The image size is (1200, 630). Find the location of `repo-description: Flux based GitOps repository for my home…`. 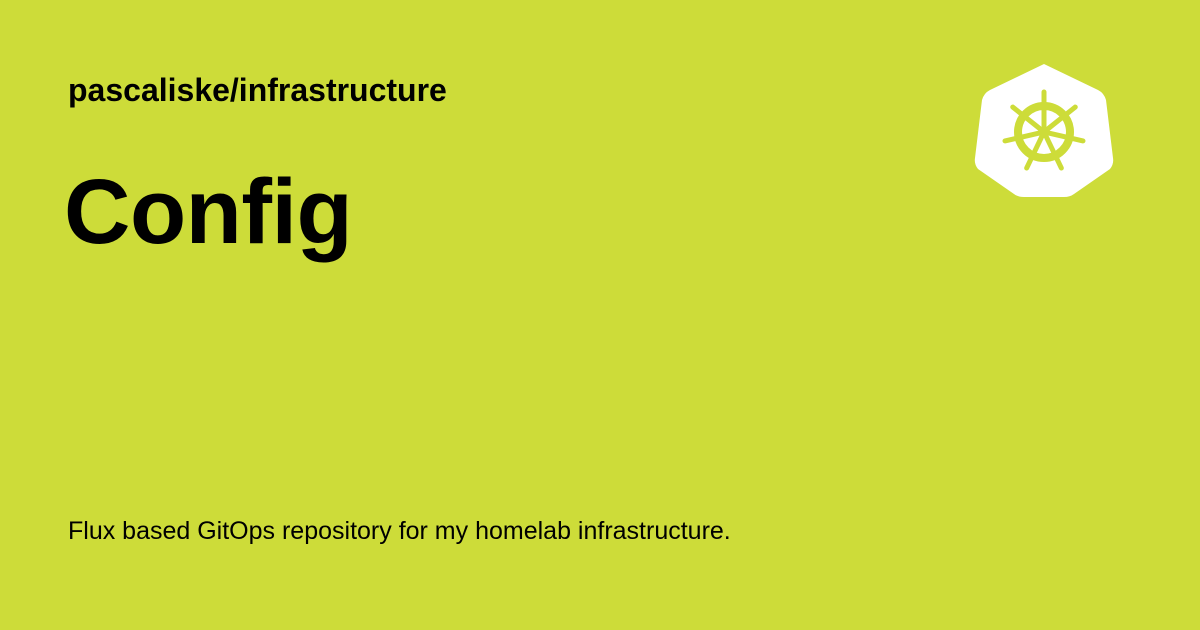

repo-description: Flux based GitOps repository for my home… is located at coordinates (399, 531).